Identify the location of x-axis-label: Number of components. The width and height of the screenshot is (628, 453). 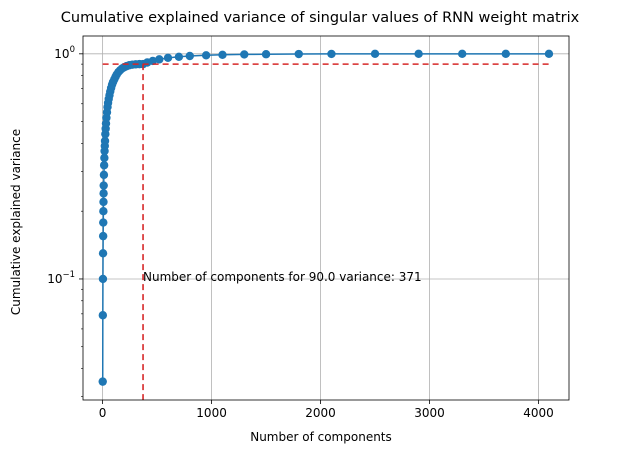
(321, 437).